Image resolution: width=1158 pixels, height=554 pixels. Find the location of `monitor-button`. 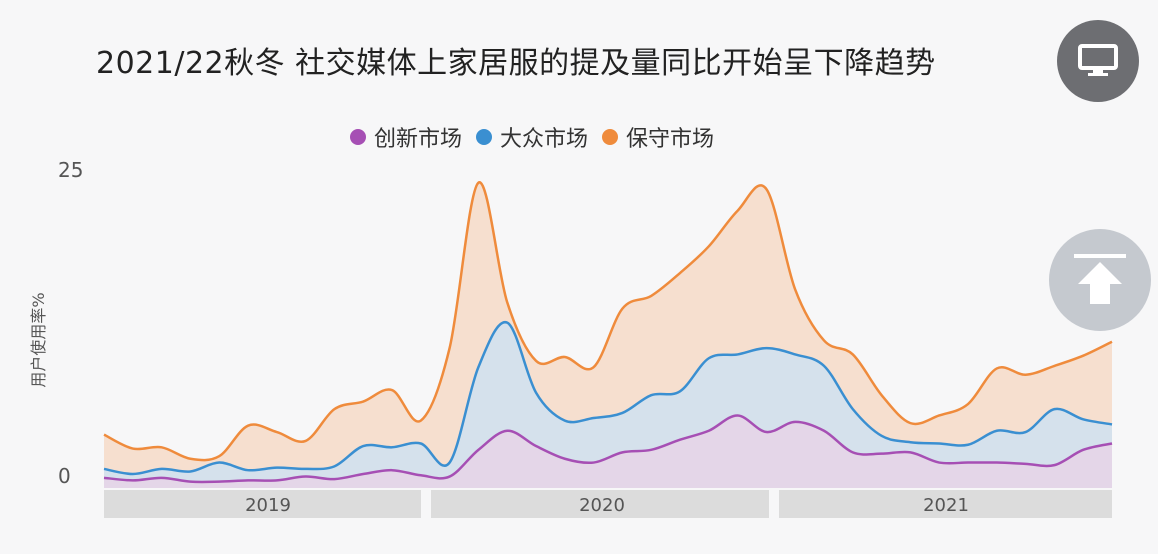

monitor-button is located at coordinates (1098, 61).